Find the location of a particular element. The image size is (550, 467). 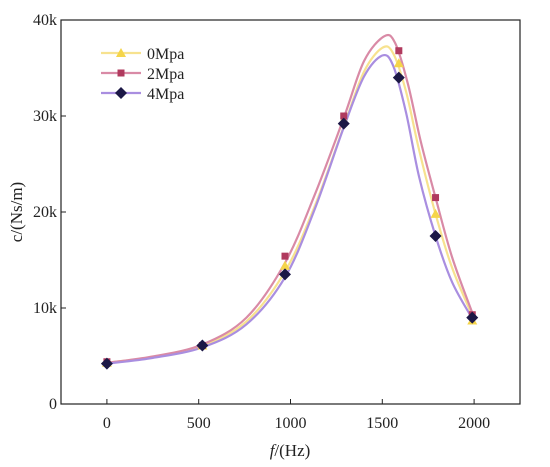

legend-marker-4Mpa is located at coordinates (121, 93).